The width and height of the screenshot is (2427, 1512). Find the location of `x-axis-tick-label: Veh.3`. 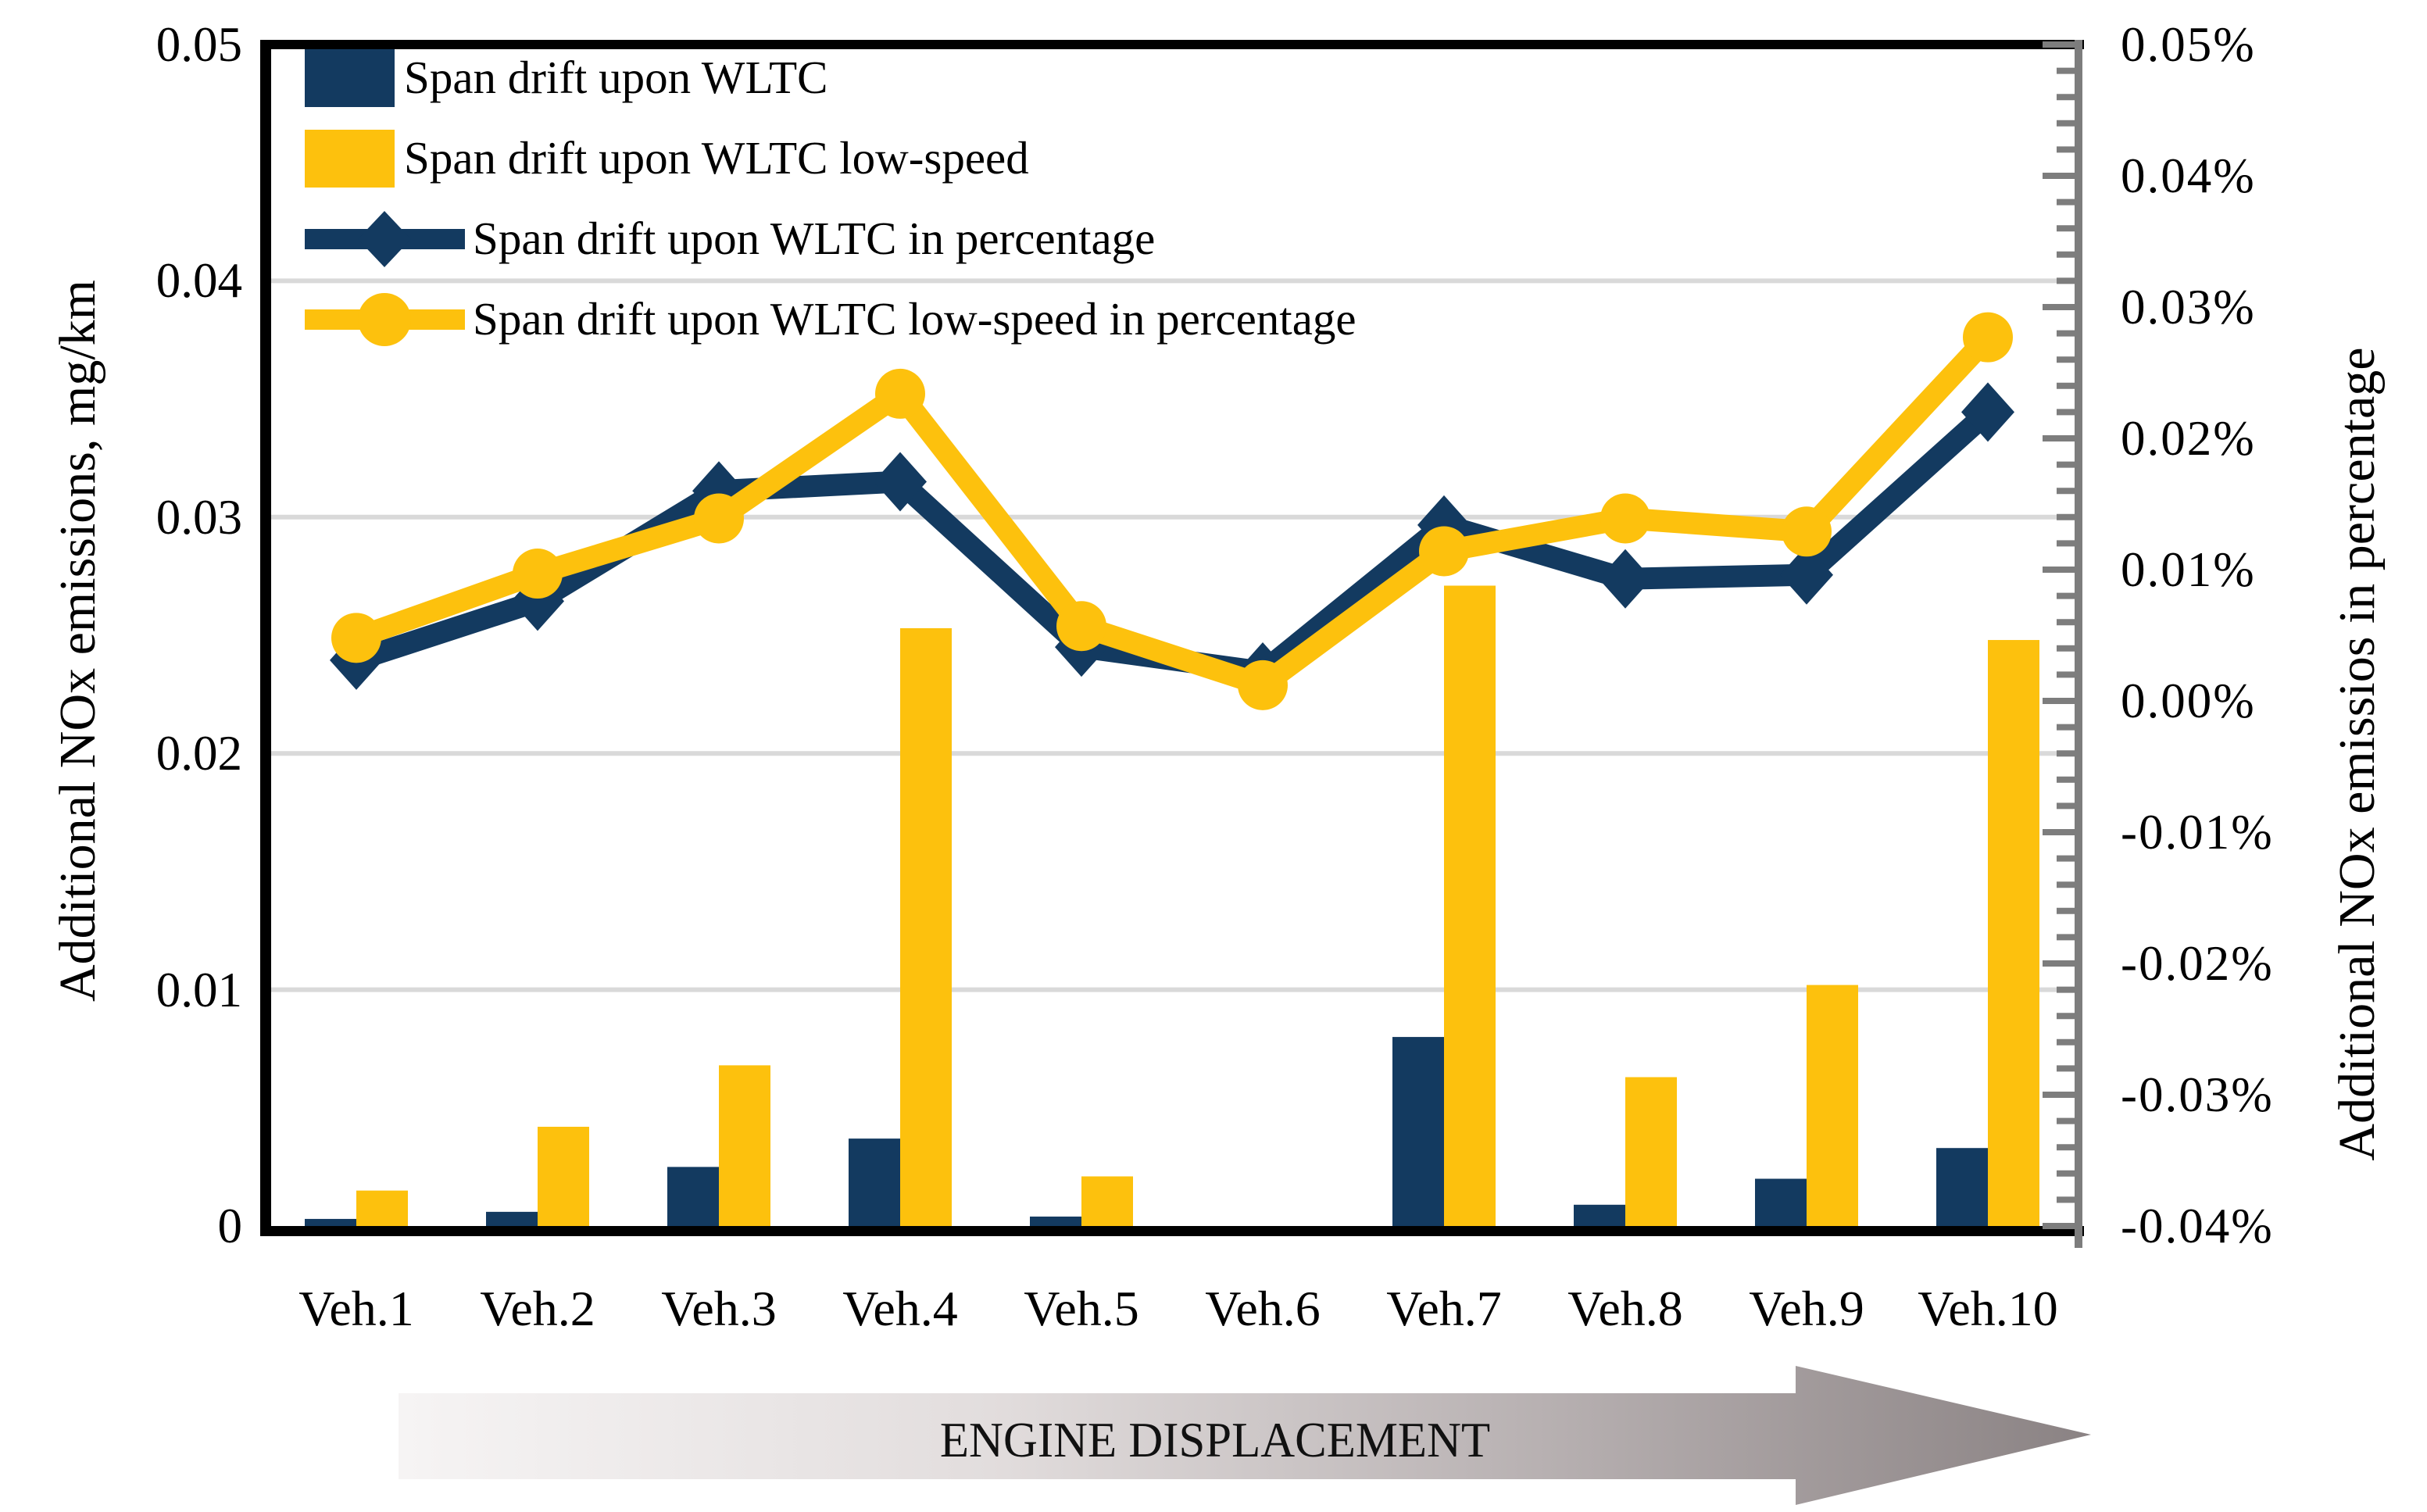

x-axis-tick-label: Veh.3 is located at coordinates (719, 1308).